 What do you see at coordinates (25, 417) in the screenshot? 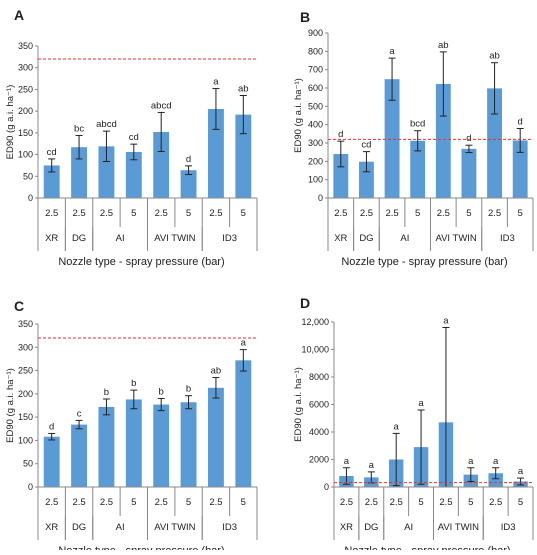
I see `y-tick-label: 150` at bounding box center [25, 417].